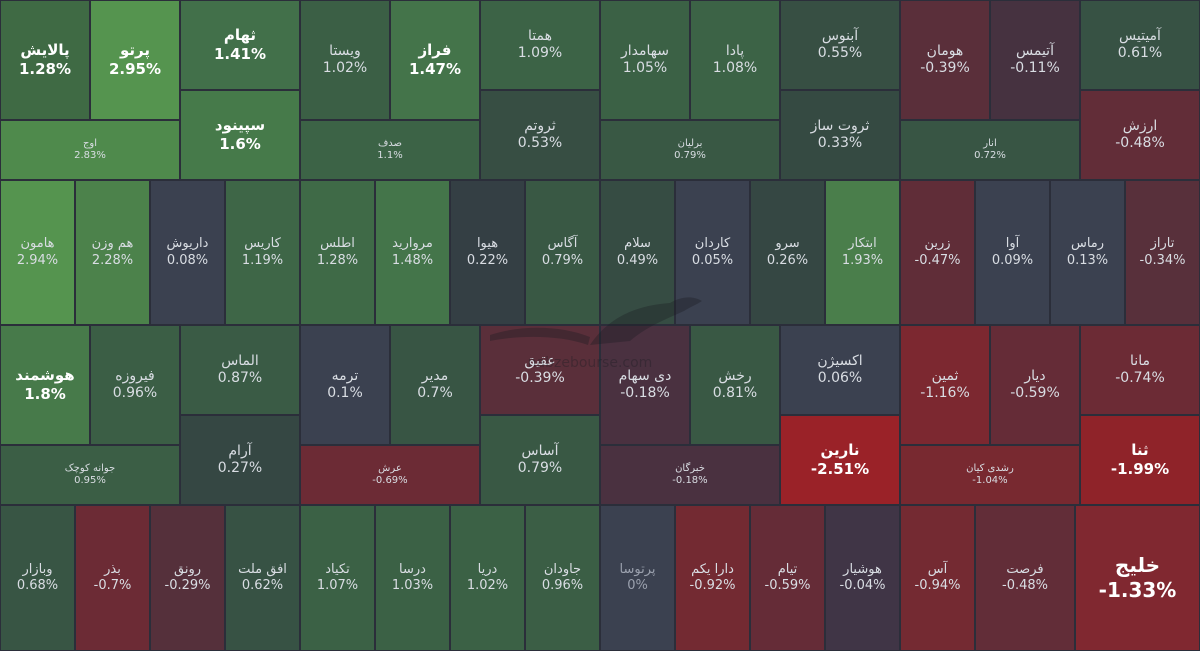  I want to click on treemap-tile: اکسیژن 0.06%, so click(840, 370).